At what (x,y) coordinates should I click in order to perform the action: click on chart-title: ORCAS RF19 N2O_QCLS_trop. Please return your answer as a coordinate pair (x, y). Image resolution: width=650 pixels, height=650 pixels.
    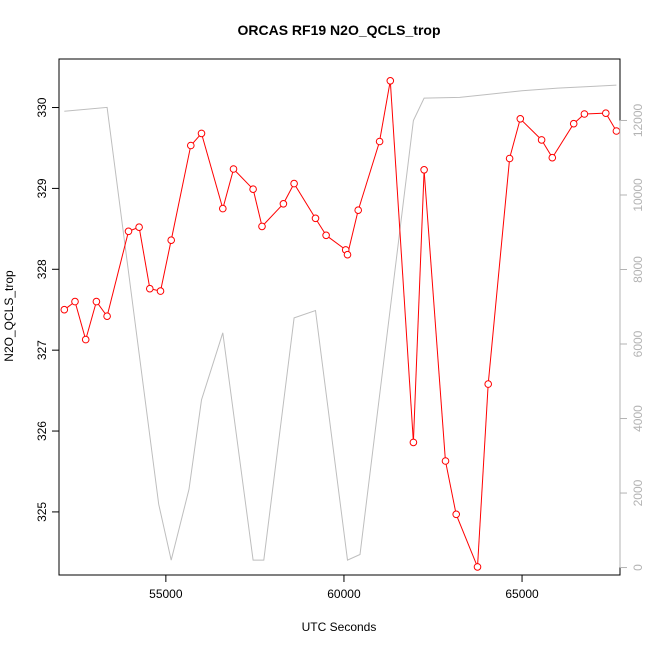
    Looking at the image, I should click on (338, 30).